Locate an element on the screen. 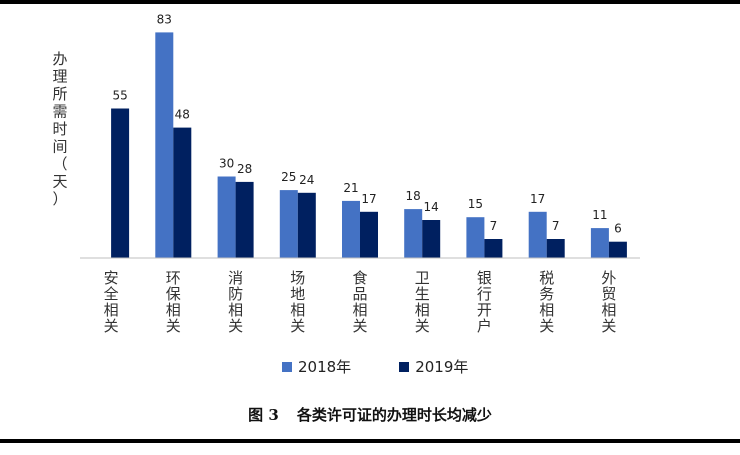 Image resolution: width=740 pixels, height=455 pixels. legend-label-2018: 2018年 is located at coordinates (325, 367).